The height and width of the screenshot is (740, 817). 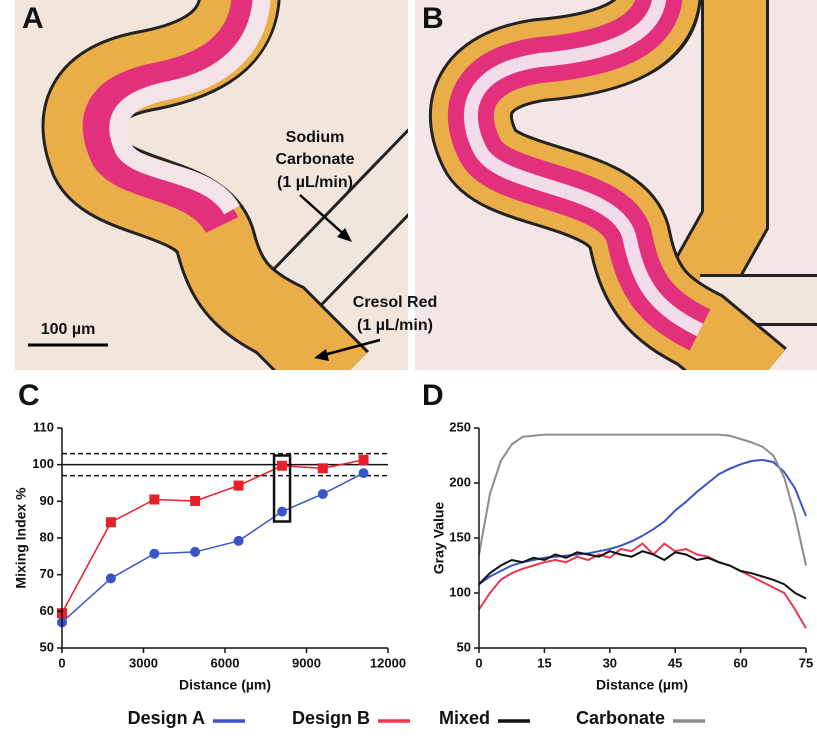 What do you see at coordinates (47, 610) in the screenshot?
I see `y-tick-label: 60` at bounding box center [47, 610].